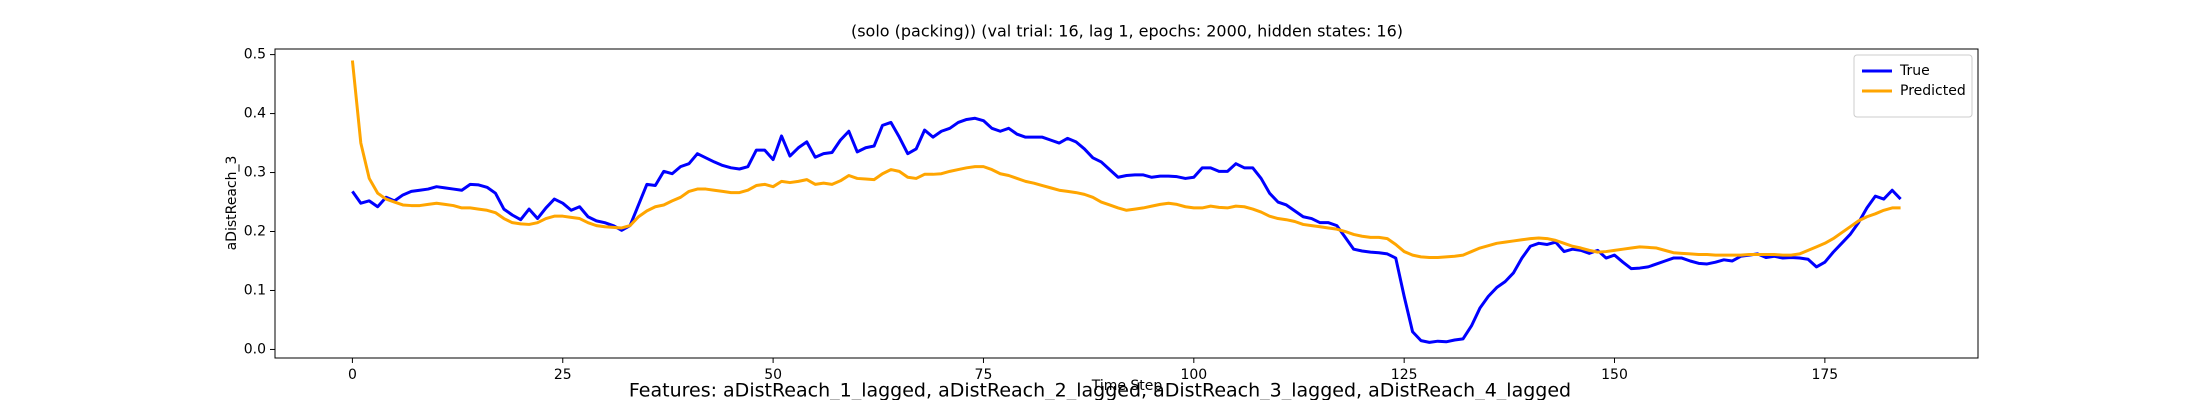 Image resolution: width=2200 pixels, height=400 pixels. Describe the element at coordinates (1193, 375) in the screenshot. I see `x-tick-label: 100` at that location.